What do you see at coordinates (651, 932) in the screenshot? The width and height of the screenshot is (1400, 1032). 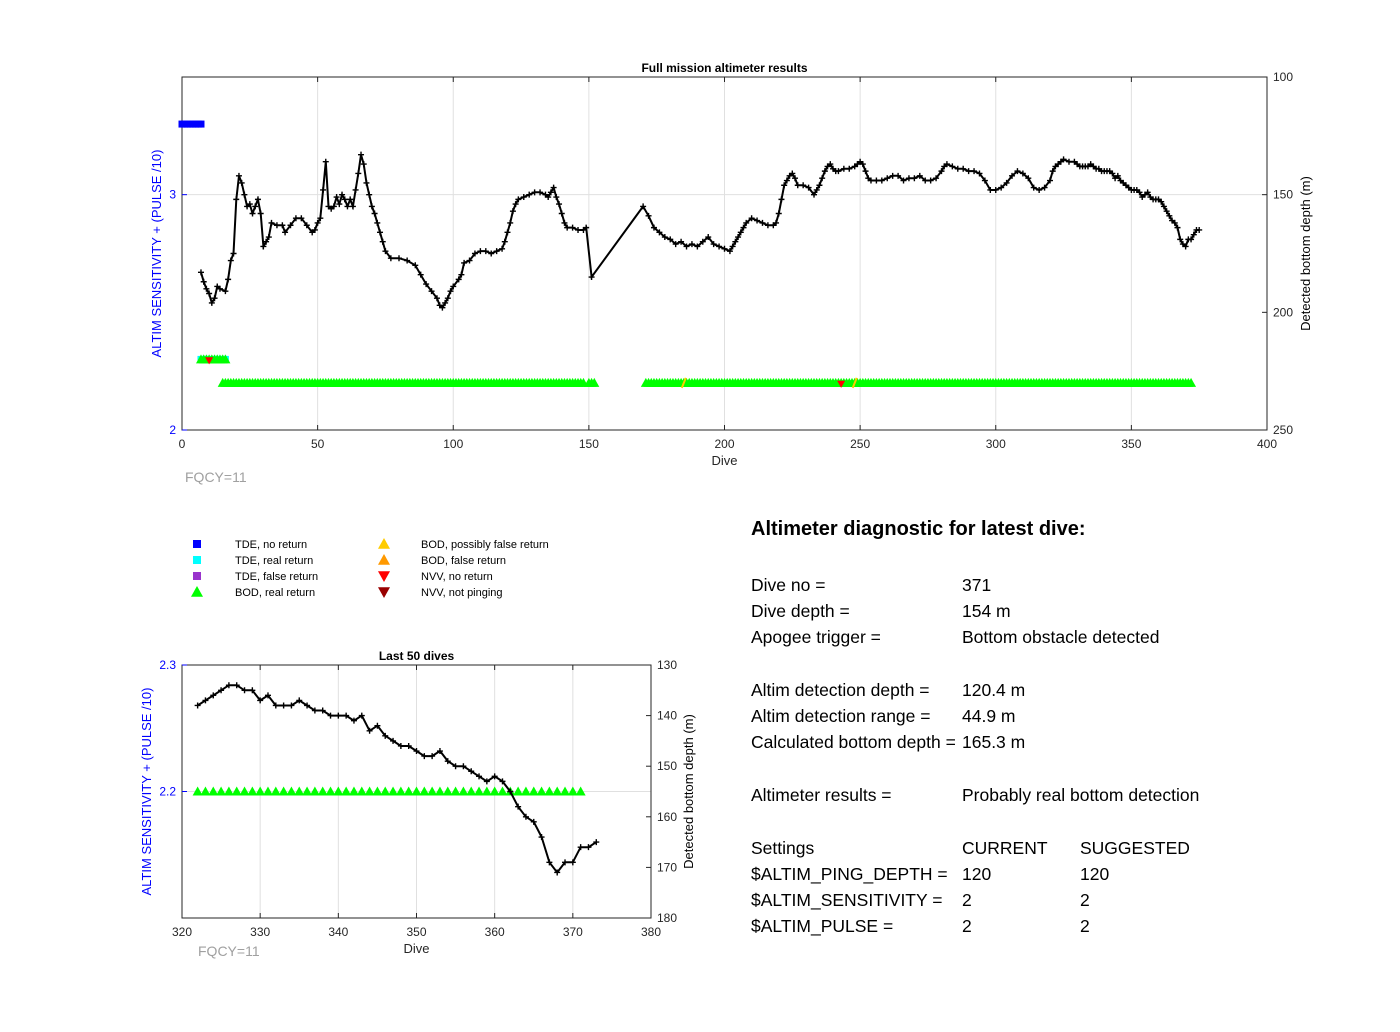 I see `x-tick-label: 380` at bounding box center [651, 932].